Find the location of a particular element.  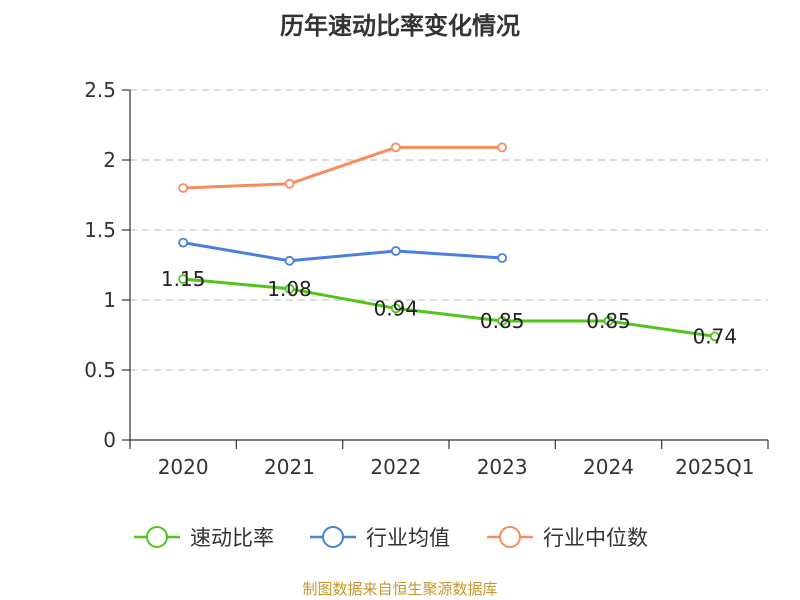

data-label: 0.94 is located at coordinates (396, 308).